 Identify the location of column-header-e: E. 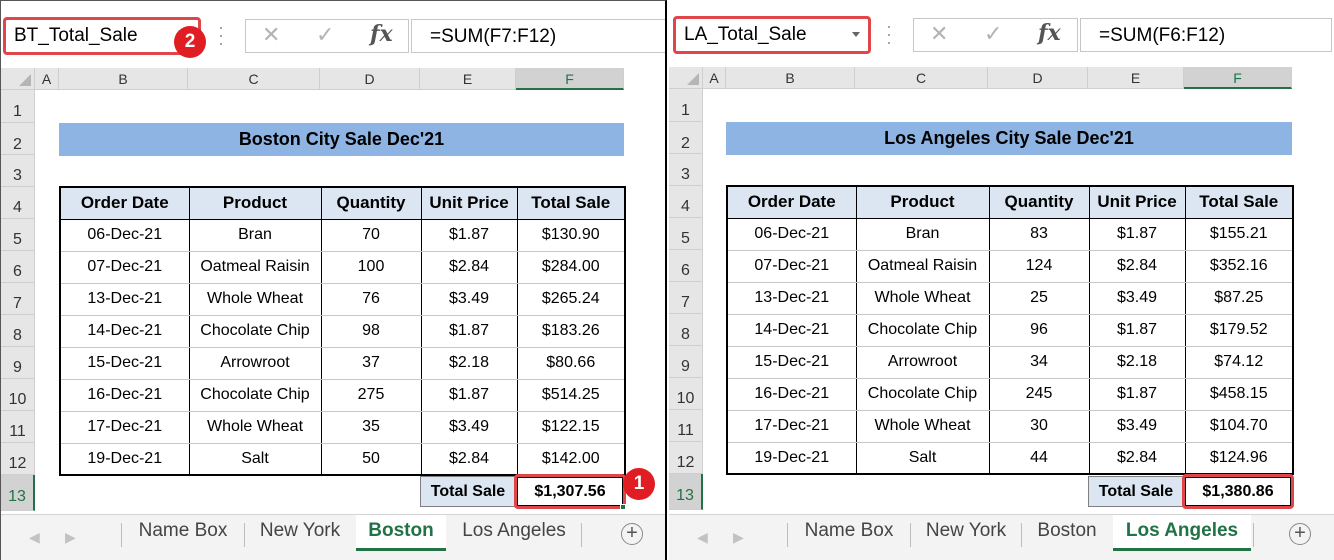
(468, 79).